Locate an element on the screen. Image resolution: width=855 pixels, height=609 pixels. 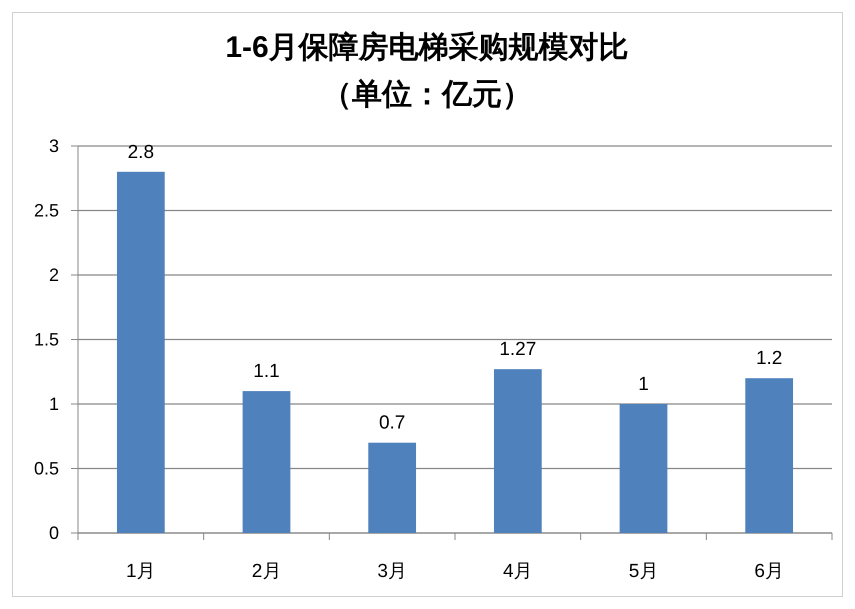
chart-subtitle: （单位：亿元） is located at coordinates (427, 94).